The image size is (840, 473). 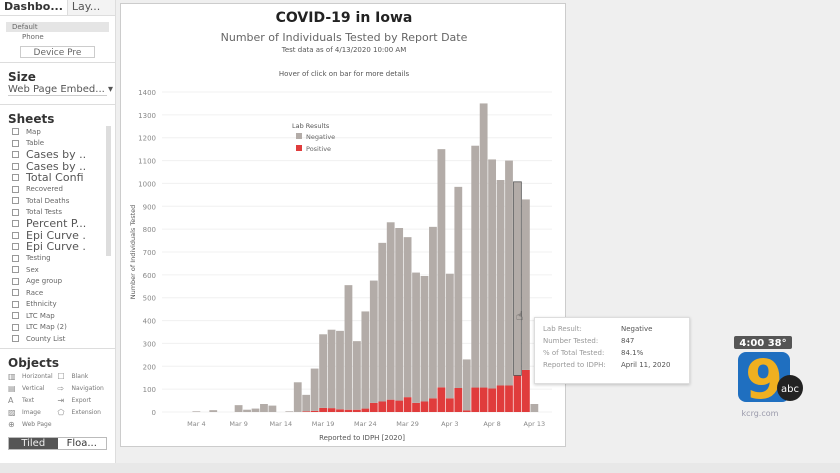 What do you see at coordinates (63, 201) in the screenshot?
I see `sheet-item: Total Deaths` at bounding box center [63, 201].